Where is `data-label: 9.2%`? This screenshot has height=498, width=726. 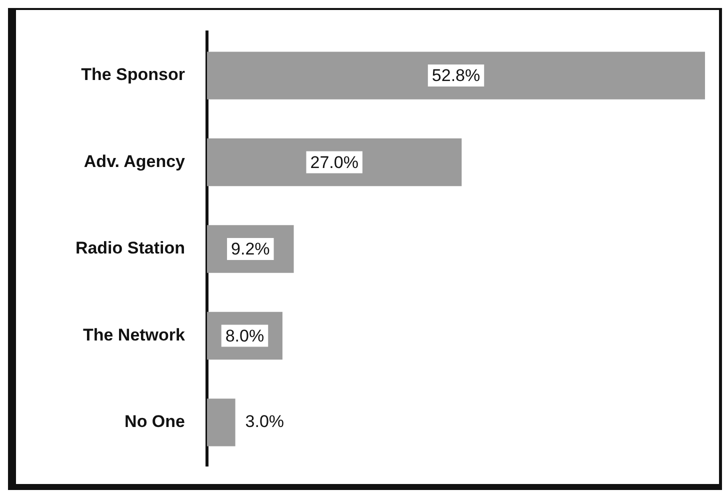
data-label: 9.2% is located at coordinates (250, 249).